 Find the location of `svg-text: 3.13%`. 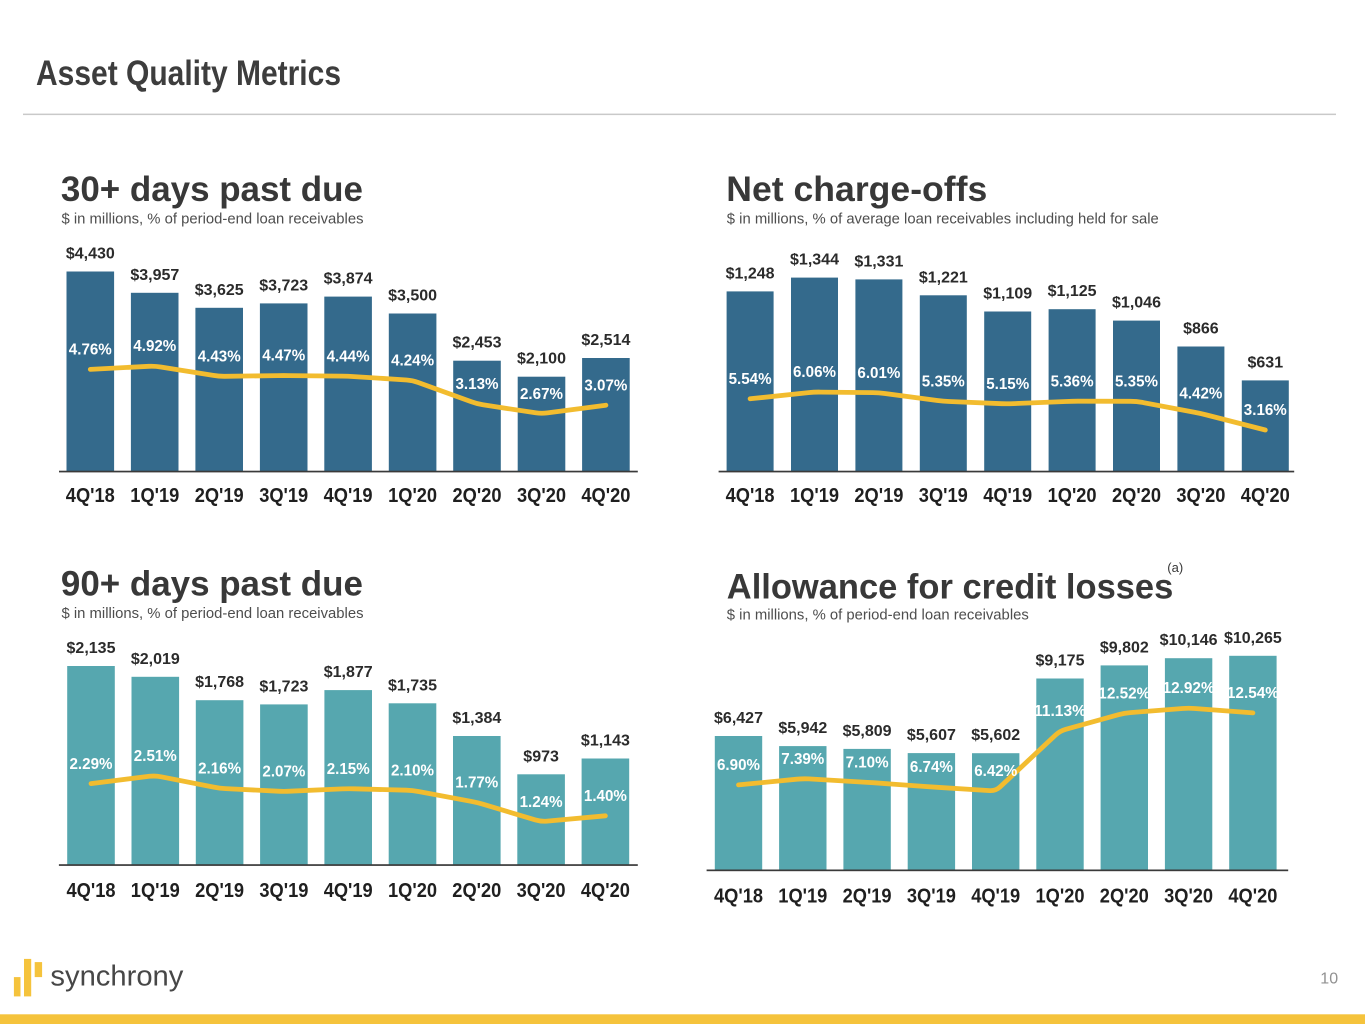

svg-text: 3.13% is located at coordinates (477, 384).